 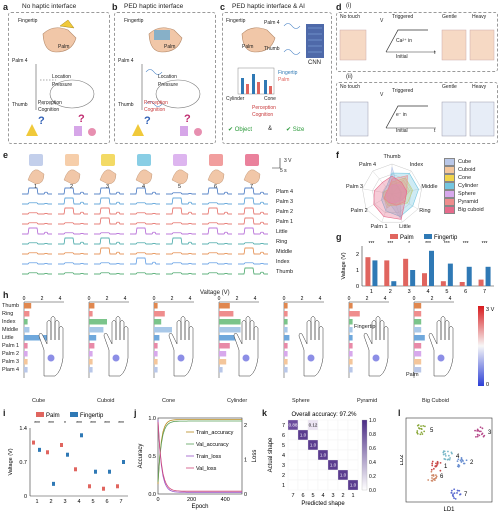 I want to click on h-tick: 2, so click(x=367, y=299).